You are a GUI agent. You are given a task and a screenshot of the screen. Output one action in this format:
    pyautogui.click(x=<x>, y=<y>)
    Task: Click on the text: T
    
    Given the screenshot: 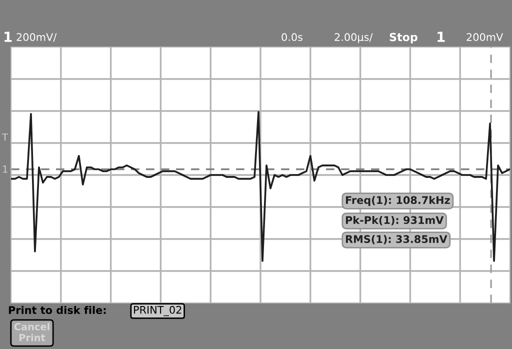 What is the action you would take?
    pyautogui.click(x=5, y=137)
    